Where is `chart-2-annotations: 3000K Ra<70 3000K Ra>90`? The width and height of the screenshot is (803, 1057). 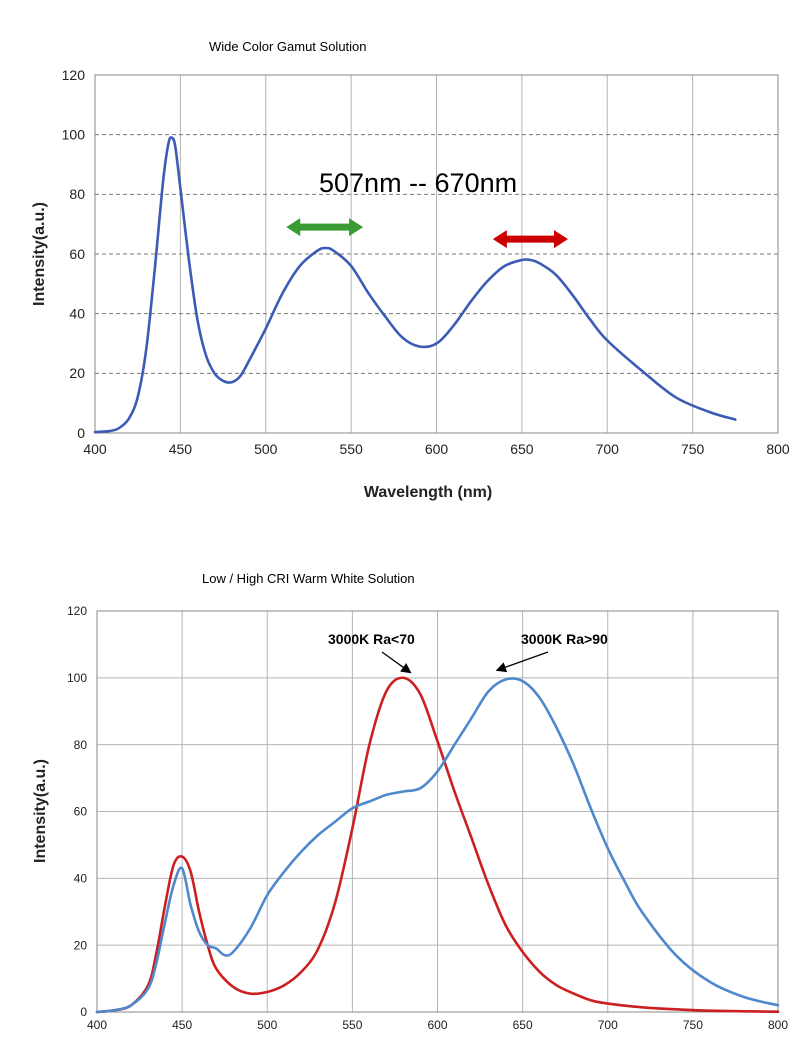 chart-2-annotations: 3000K Ra<70 3000K Ra>90 is located at coordinates (468, 652).